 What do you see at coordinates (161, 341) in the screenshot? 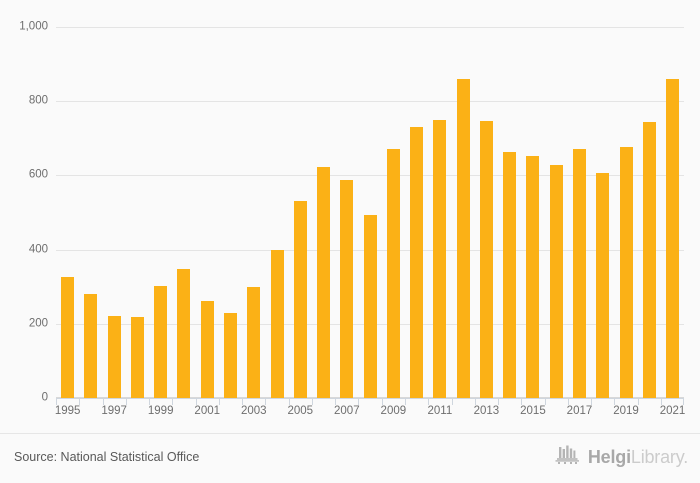
I see `bar-1999` at bounding box center [161, 341].